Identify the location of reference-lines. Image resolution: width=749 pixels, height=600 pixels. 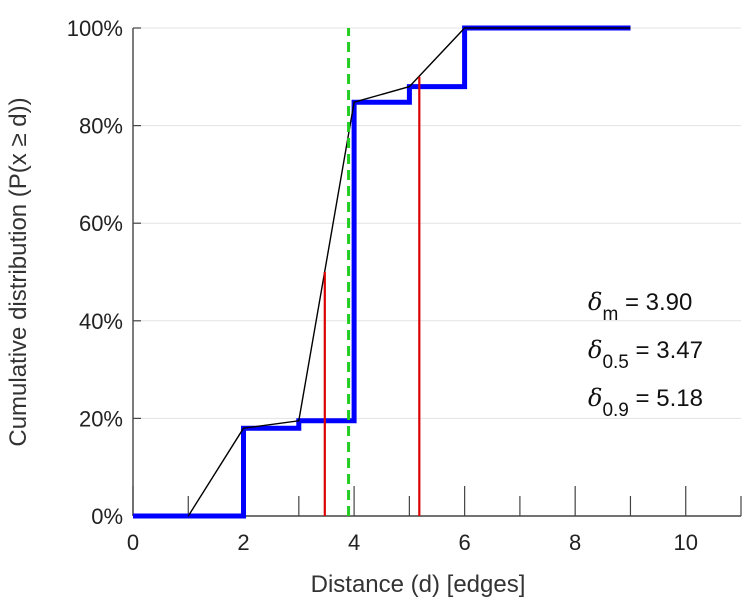
(372, 272).